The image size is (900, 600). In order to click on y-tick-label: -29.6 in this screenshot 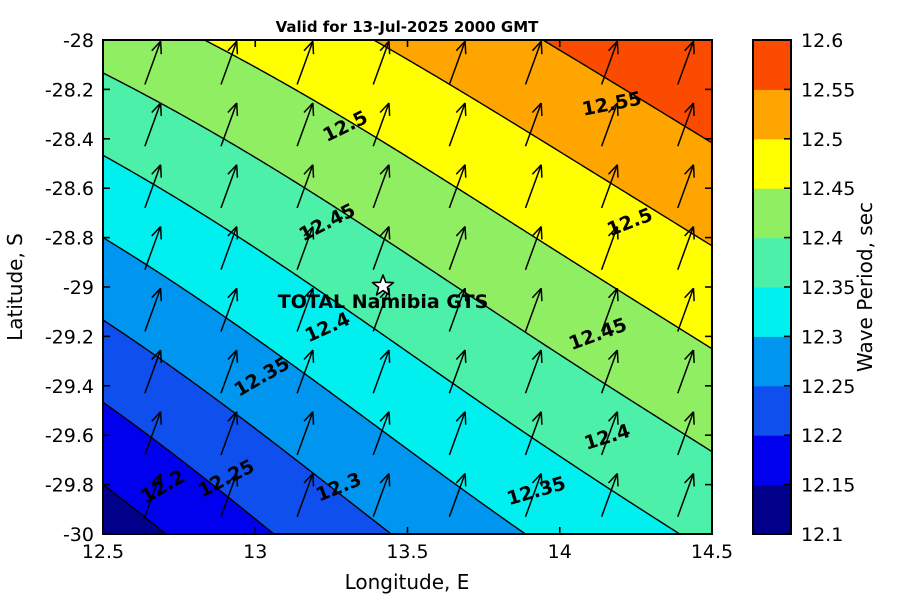, I will do `click(69, 436)`.